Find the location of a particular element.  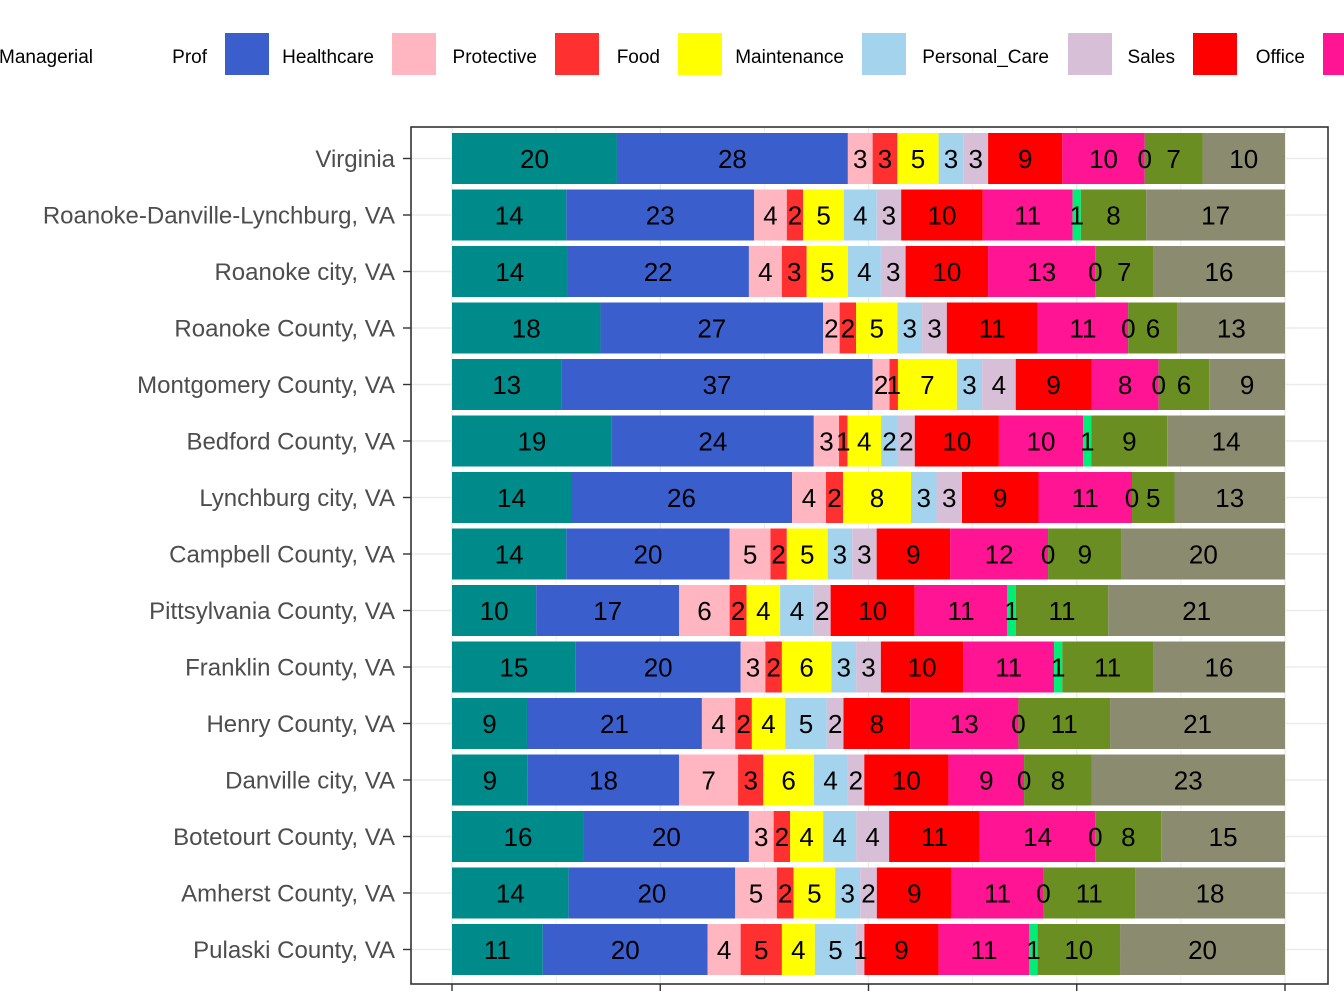

legend-label-maintenance: Maintenance is located at coordinates (789, 57).